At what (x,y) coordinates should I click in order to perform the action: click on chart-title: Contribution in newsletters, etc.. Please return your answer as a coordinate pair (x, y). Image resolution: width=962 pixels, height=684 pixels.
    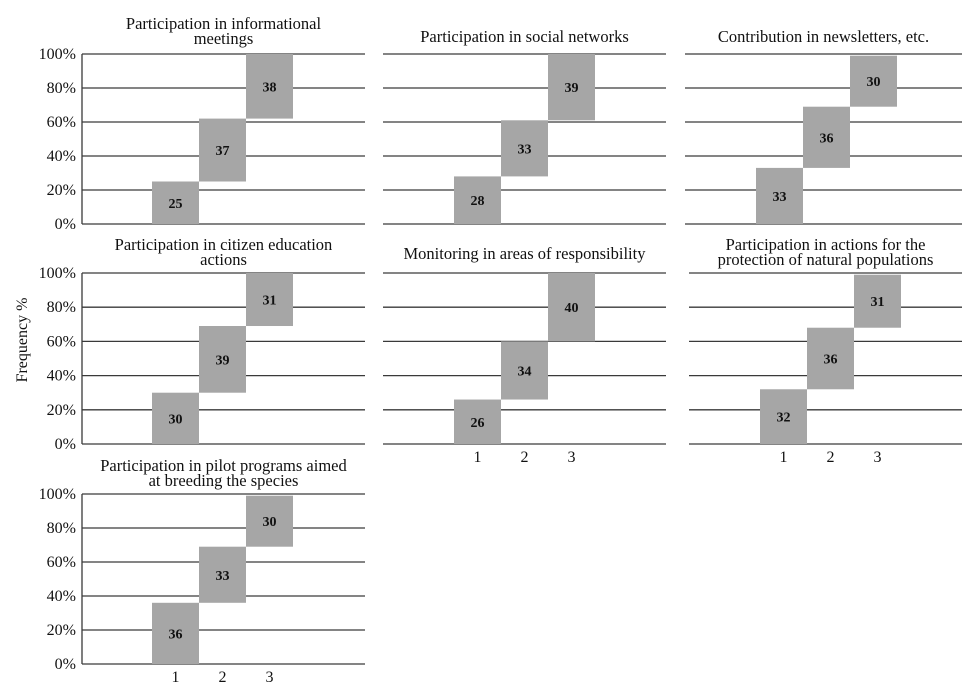
    Looking at the image, I should click on (823, 36).